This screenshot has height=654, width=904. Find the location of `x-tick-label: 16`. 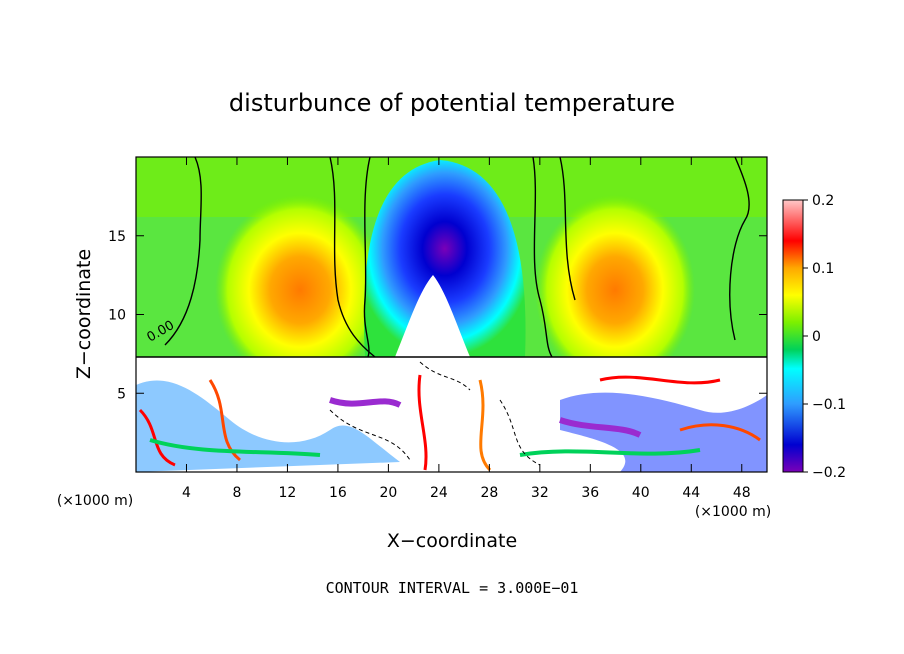

x-tick-label: 16 is located at coordinates (338, 493).